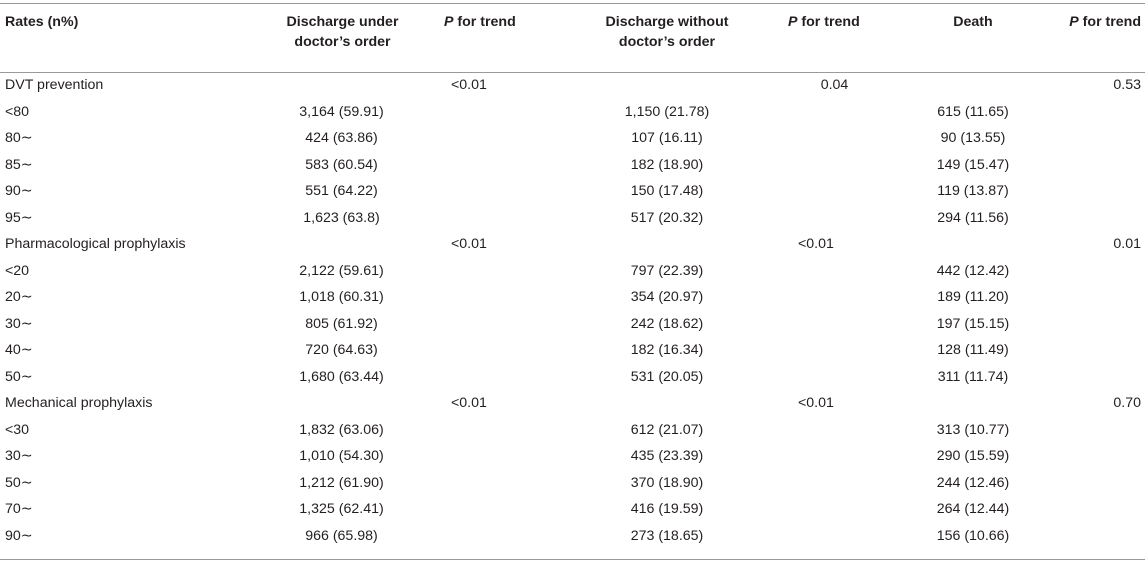 This screenshot has width=1145, height=564. I want to click on row-label: Mechanical prophylaxis, so click(79, 403).